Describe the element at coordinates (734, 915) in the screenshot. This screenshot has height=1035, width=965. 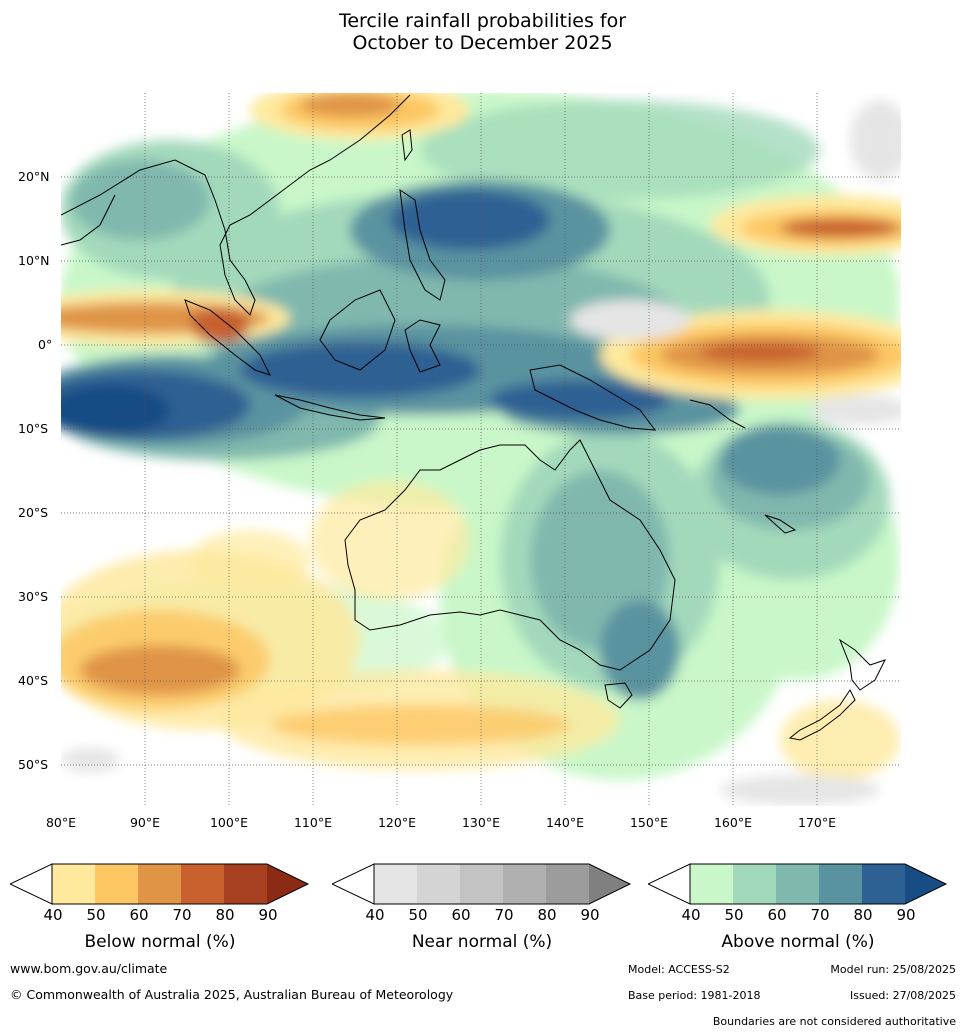
I see `above-tick-50: 50` at that location.